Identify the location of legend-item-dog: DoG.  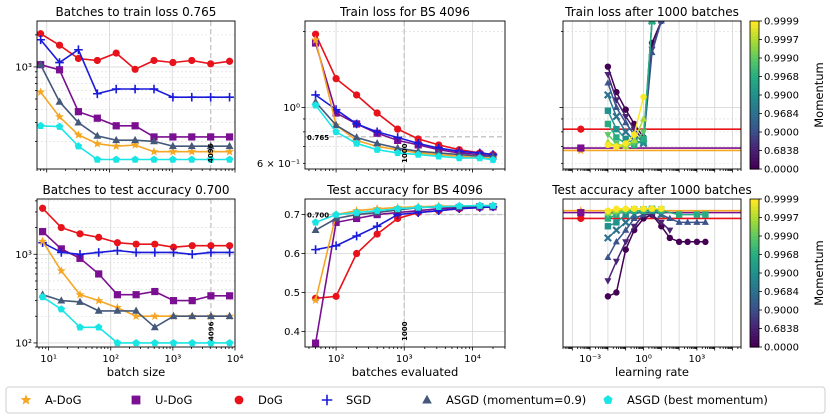
(258, 400).